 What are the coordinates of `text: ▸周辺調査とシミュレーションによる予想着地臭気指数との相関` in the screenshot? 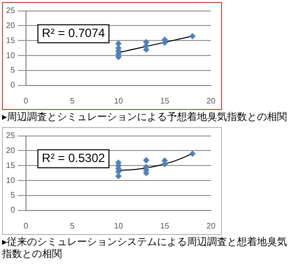 It's located at (145, 118).